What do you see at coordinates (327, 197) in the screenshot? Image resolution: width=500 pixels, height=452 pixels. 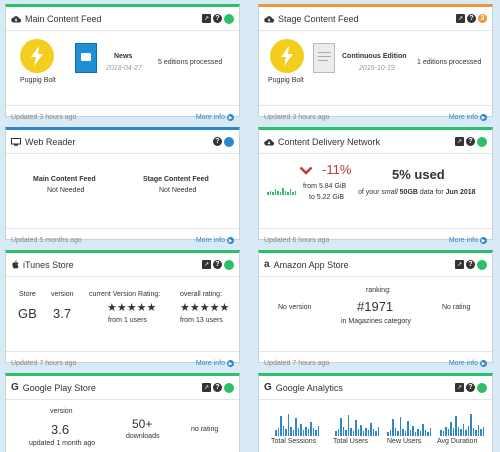 I see `bandwidth-to: to 5.22 GiB` at bounding box center [327, 197].